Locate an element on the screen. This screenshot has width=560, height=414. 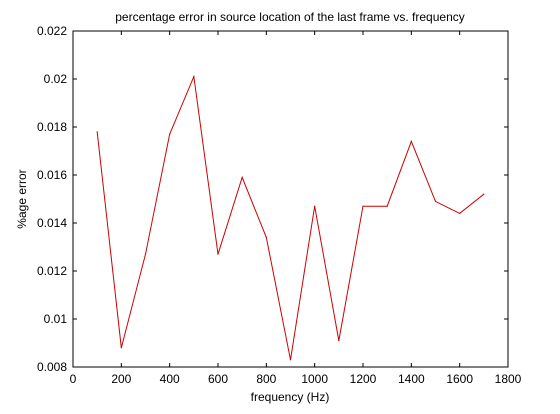
y-axis-label: %age error is located at coordinates (22, 198).